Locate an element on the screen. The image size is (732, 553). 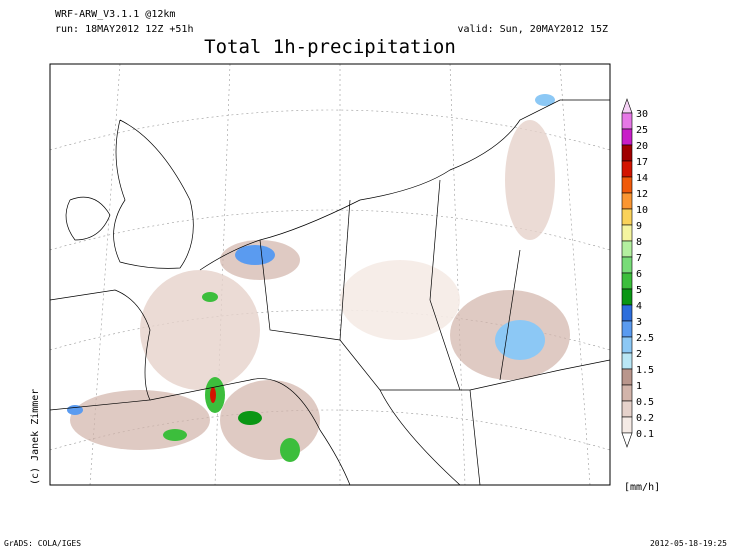
map-title: Total 1h-precipitation is located at coordinates (330, 47).